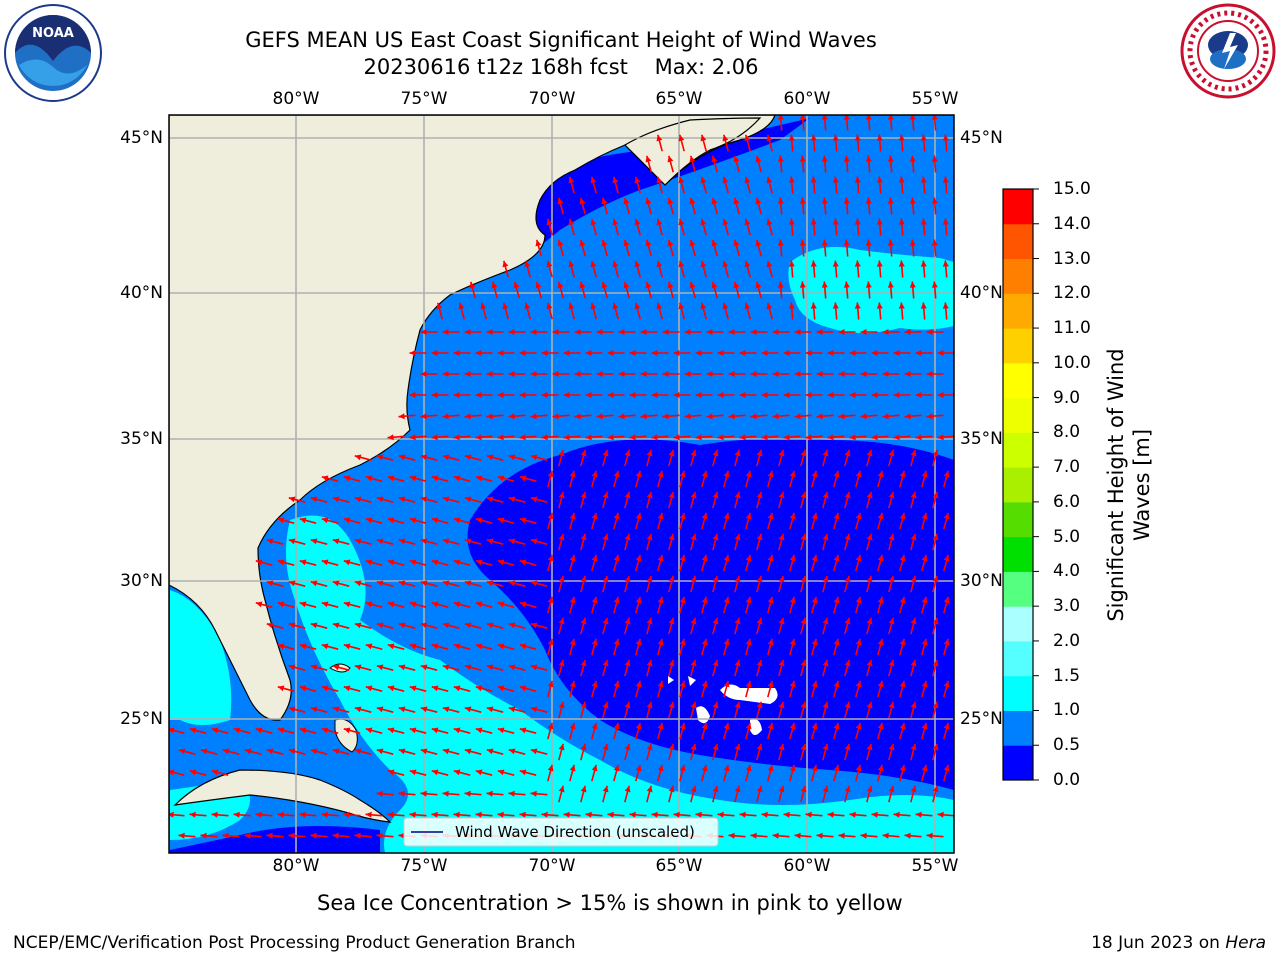 The height and width of the screenshot is (960, 1280). I want to click on wave-region-1-1.5-gulf, so click(201, 657).